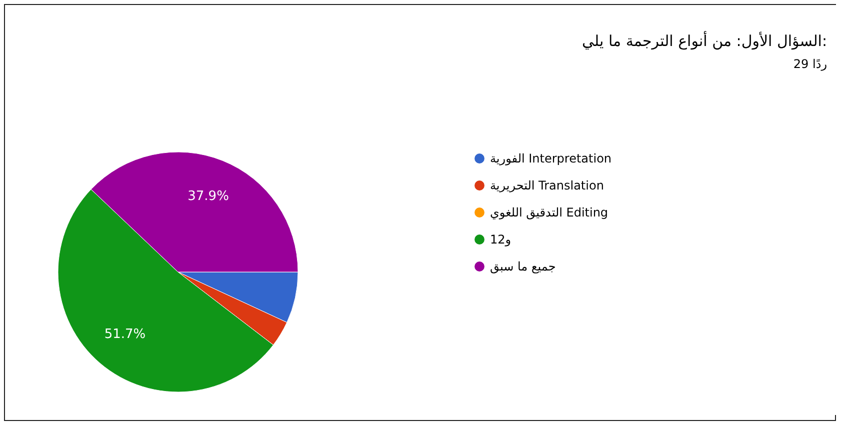 This screenshot has width=842, height=427. I want to click on legend-label: و12, so click(501, 239).